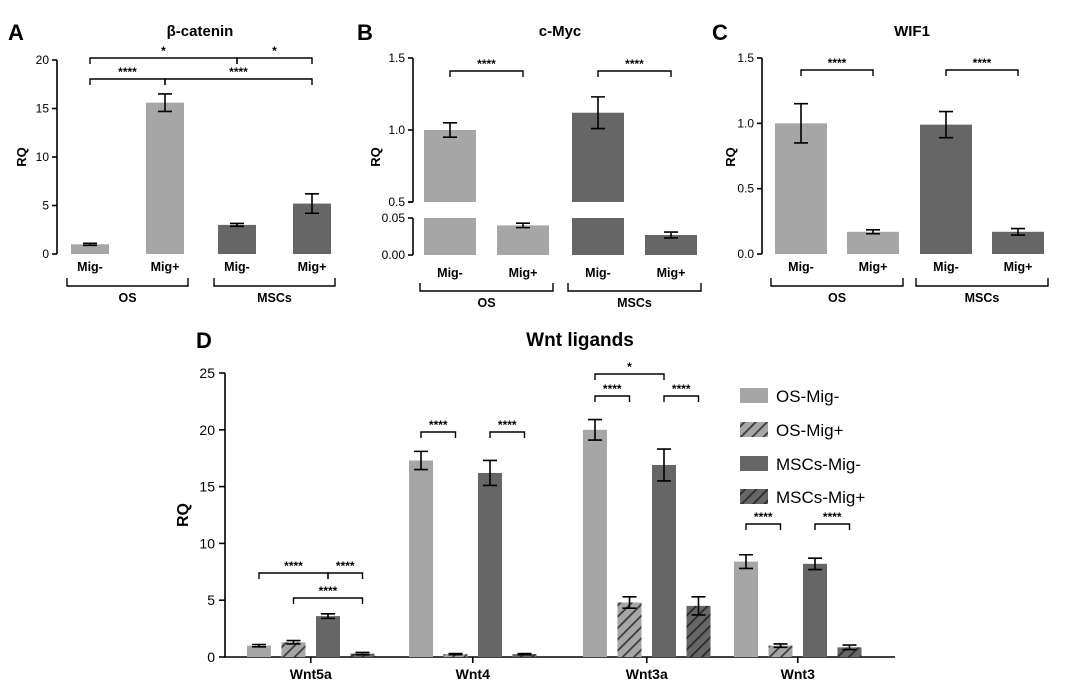 The width and height of the screenshot is (1082, 693). Describe the element at coordinates (183, 515) in the screenshot. I see `y-axis-label-d: RQ` at that location.